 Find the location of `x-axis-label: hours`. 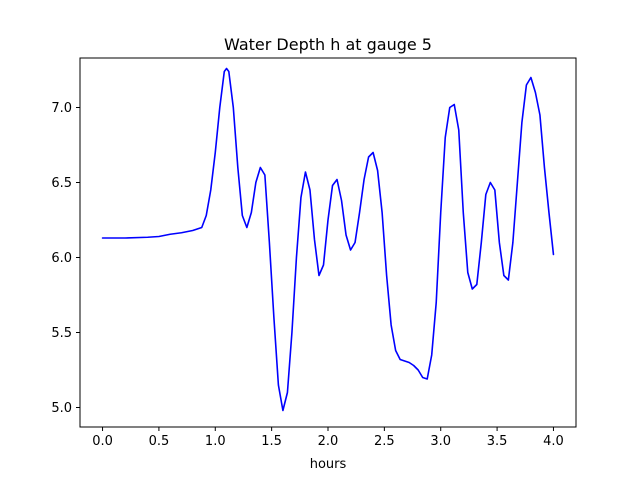

x-axis-label: hours is located at coordinates (328, 464).